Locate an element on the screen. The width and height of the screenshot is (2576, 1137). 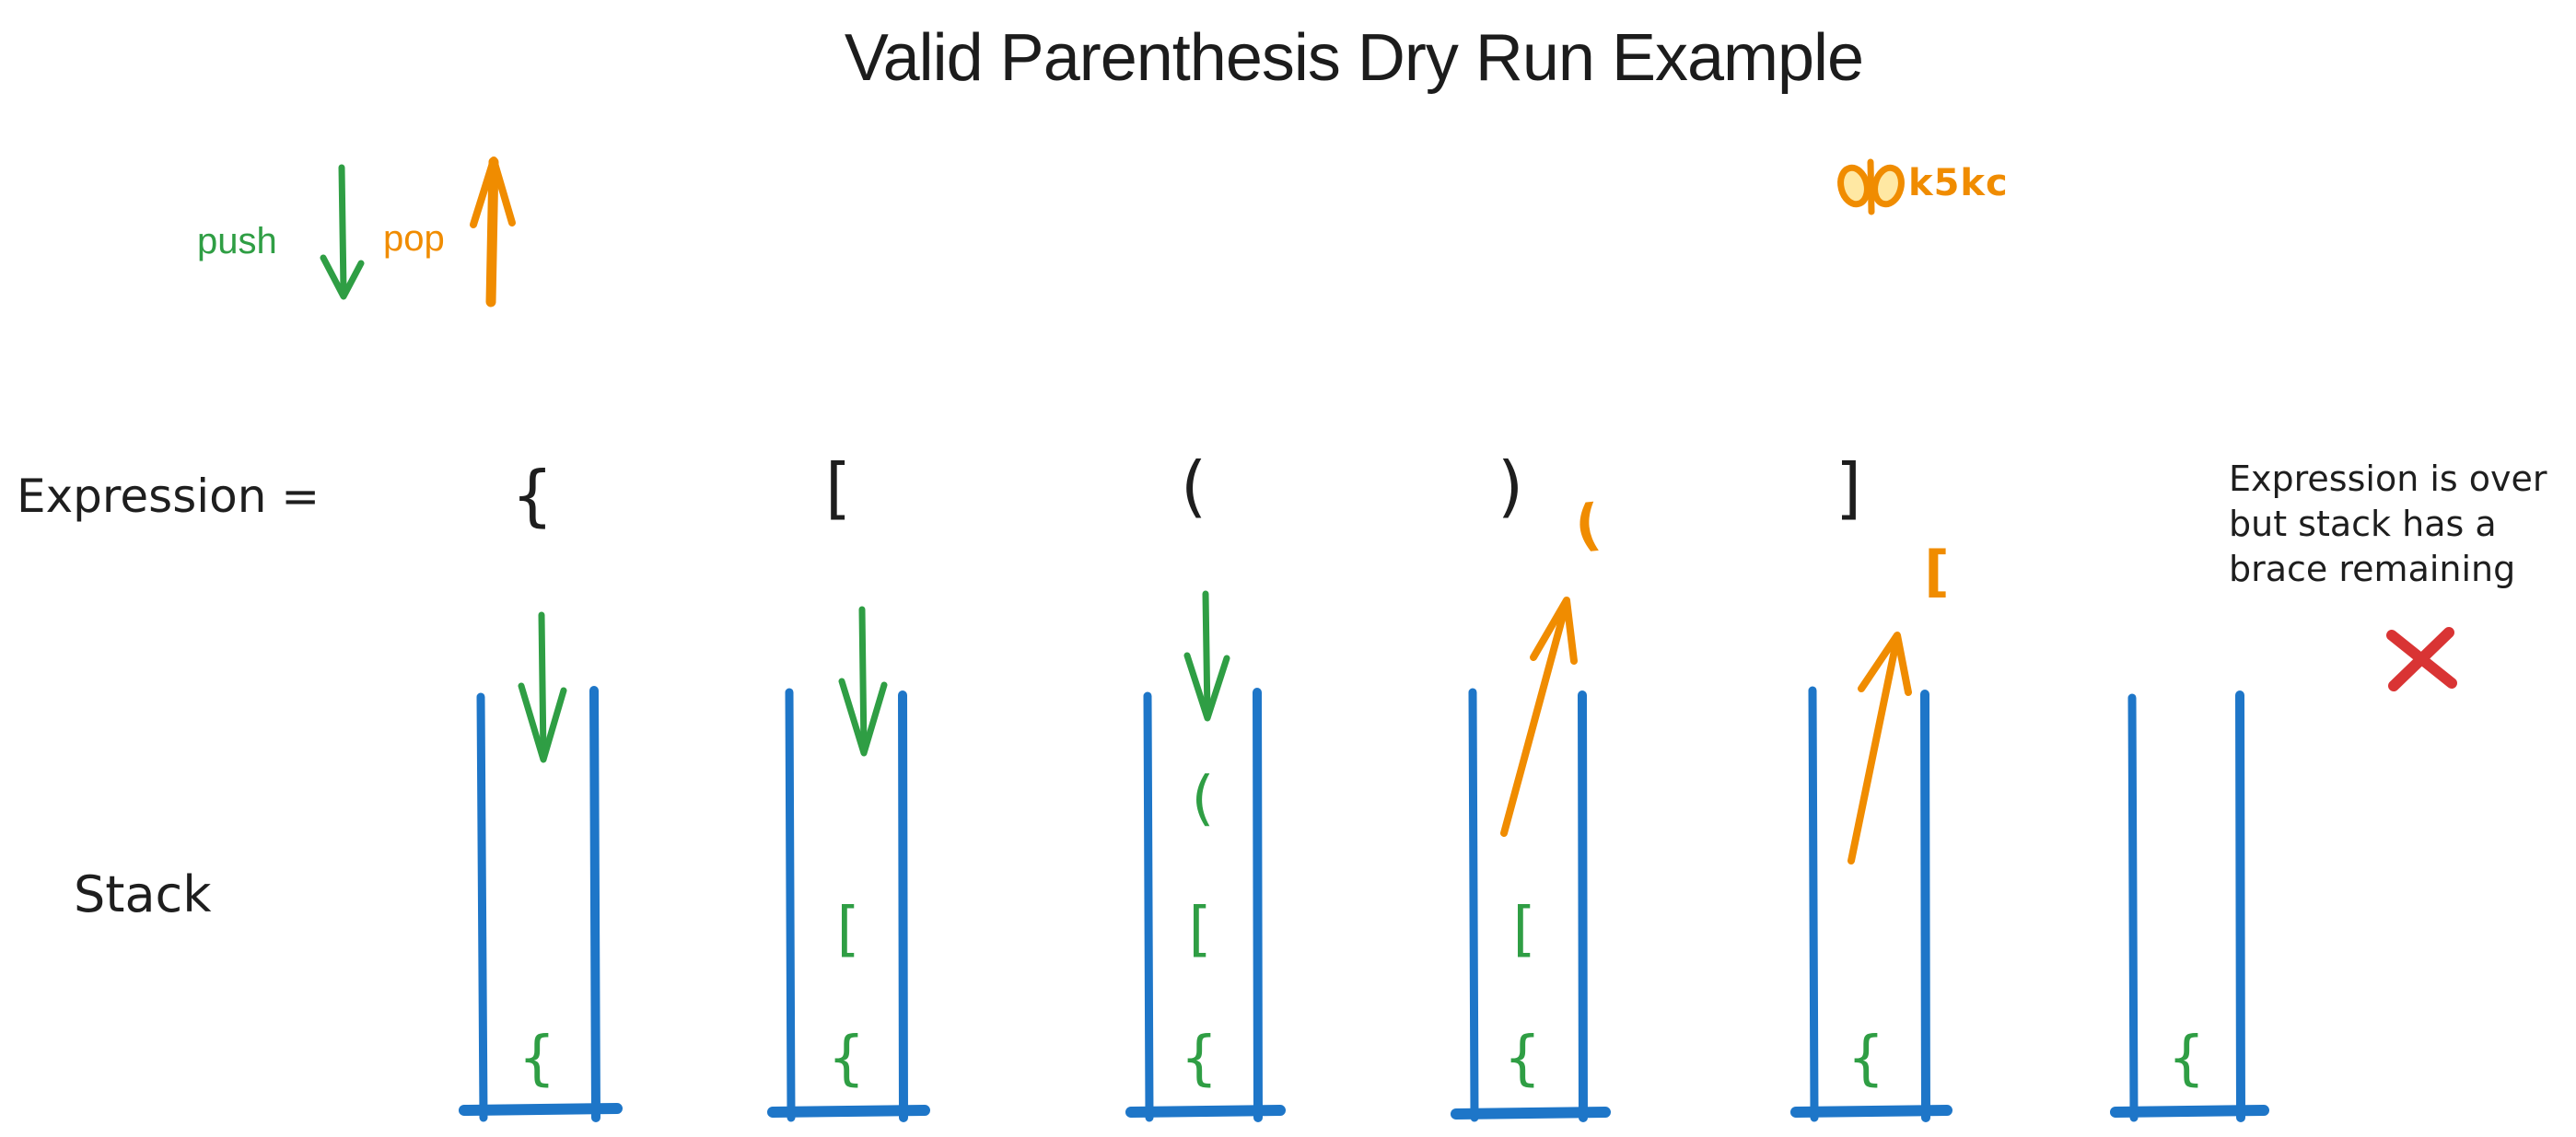
butterfly-left-wing is located at coordinates (1854, 186).